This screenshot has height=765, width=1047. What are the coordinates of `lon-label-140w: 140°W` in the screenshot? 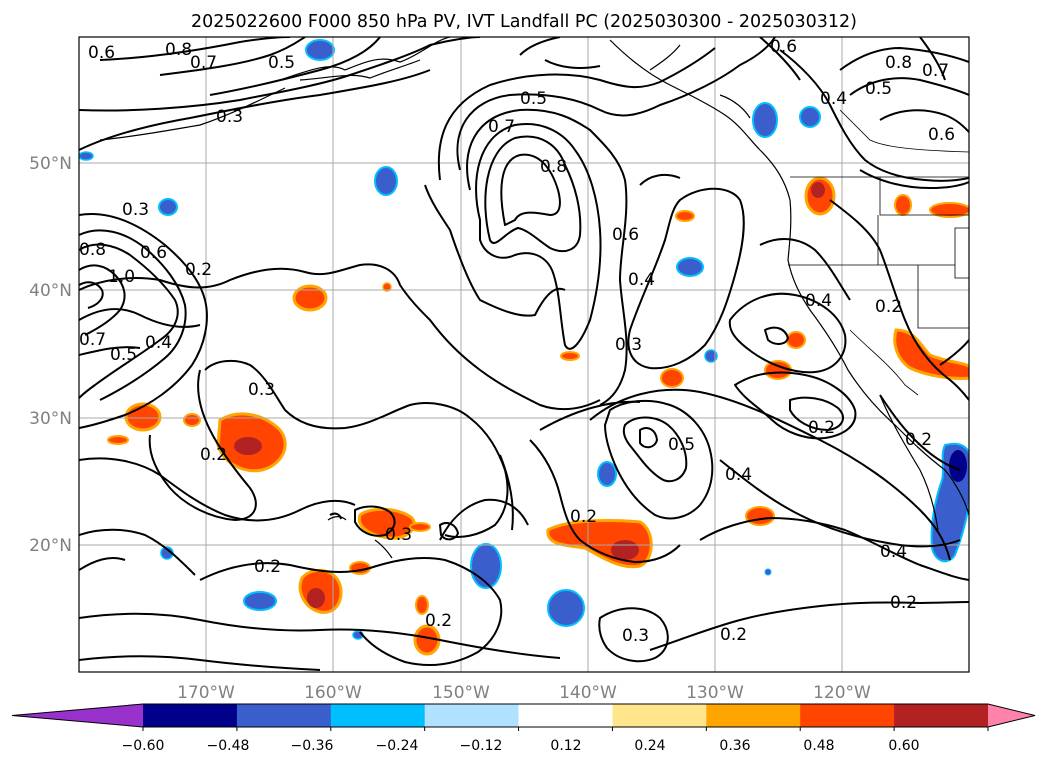 It's located at (588, 693).